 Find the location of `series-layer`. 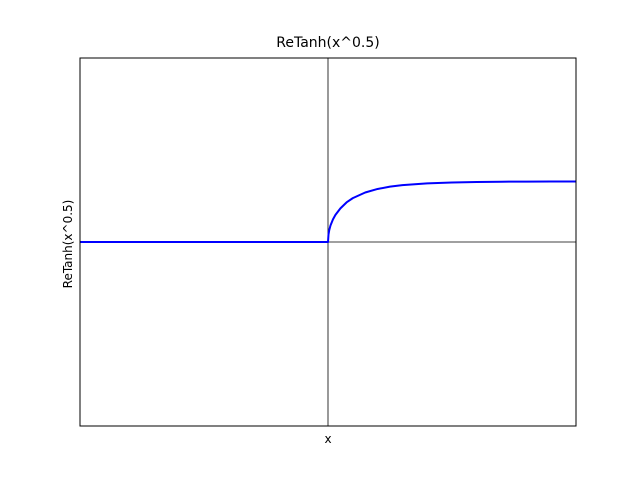

series-layer is located at coordinates (328, 211).